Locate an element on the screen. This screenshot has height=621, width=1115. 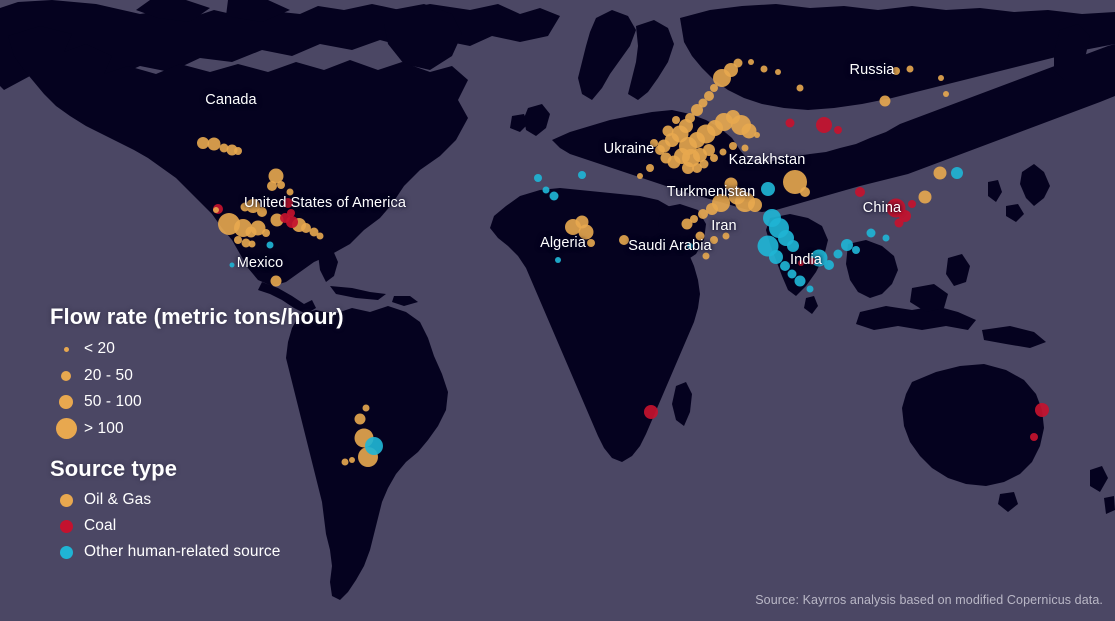
land-central-america is located at coordinates (287, 298).